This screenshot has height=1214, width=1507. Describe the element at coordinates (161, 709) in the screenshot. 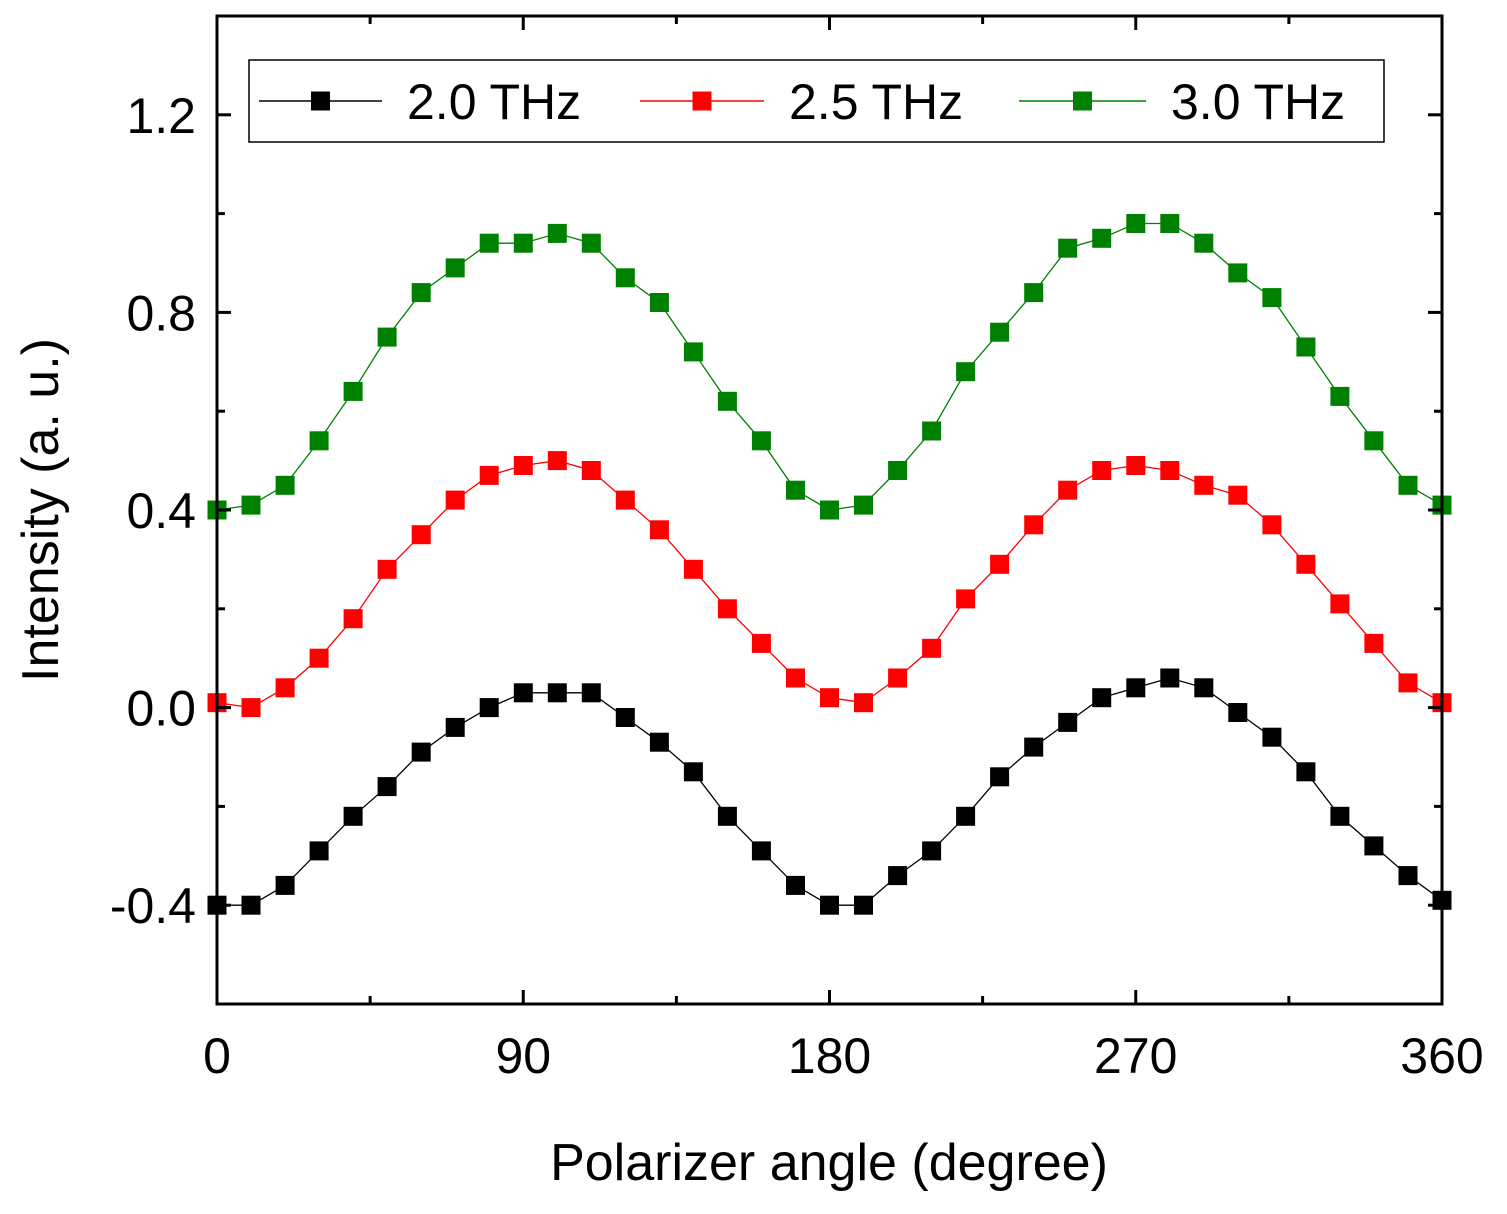

I see `y-tick-label: 0.0` at that location.